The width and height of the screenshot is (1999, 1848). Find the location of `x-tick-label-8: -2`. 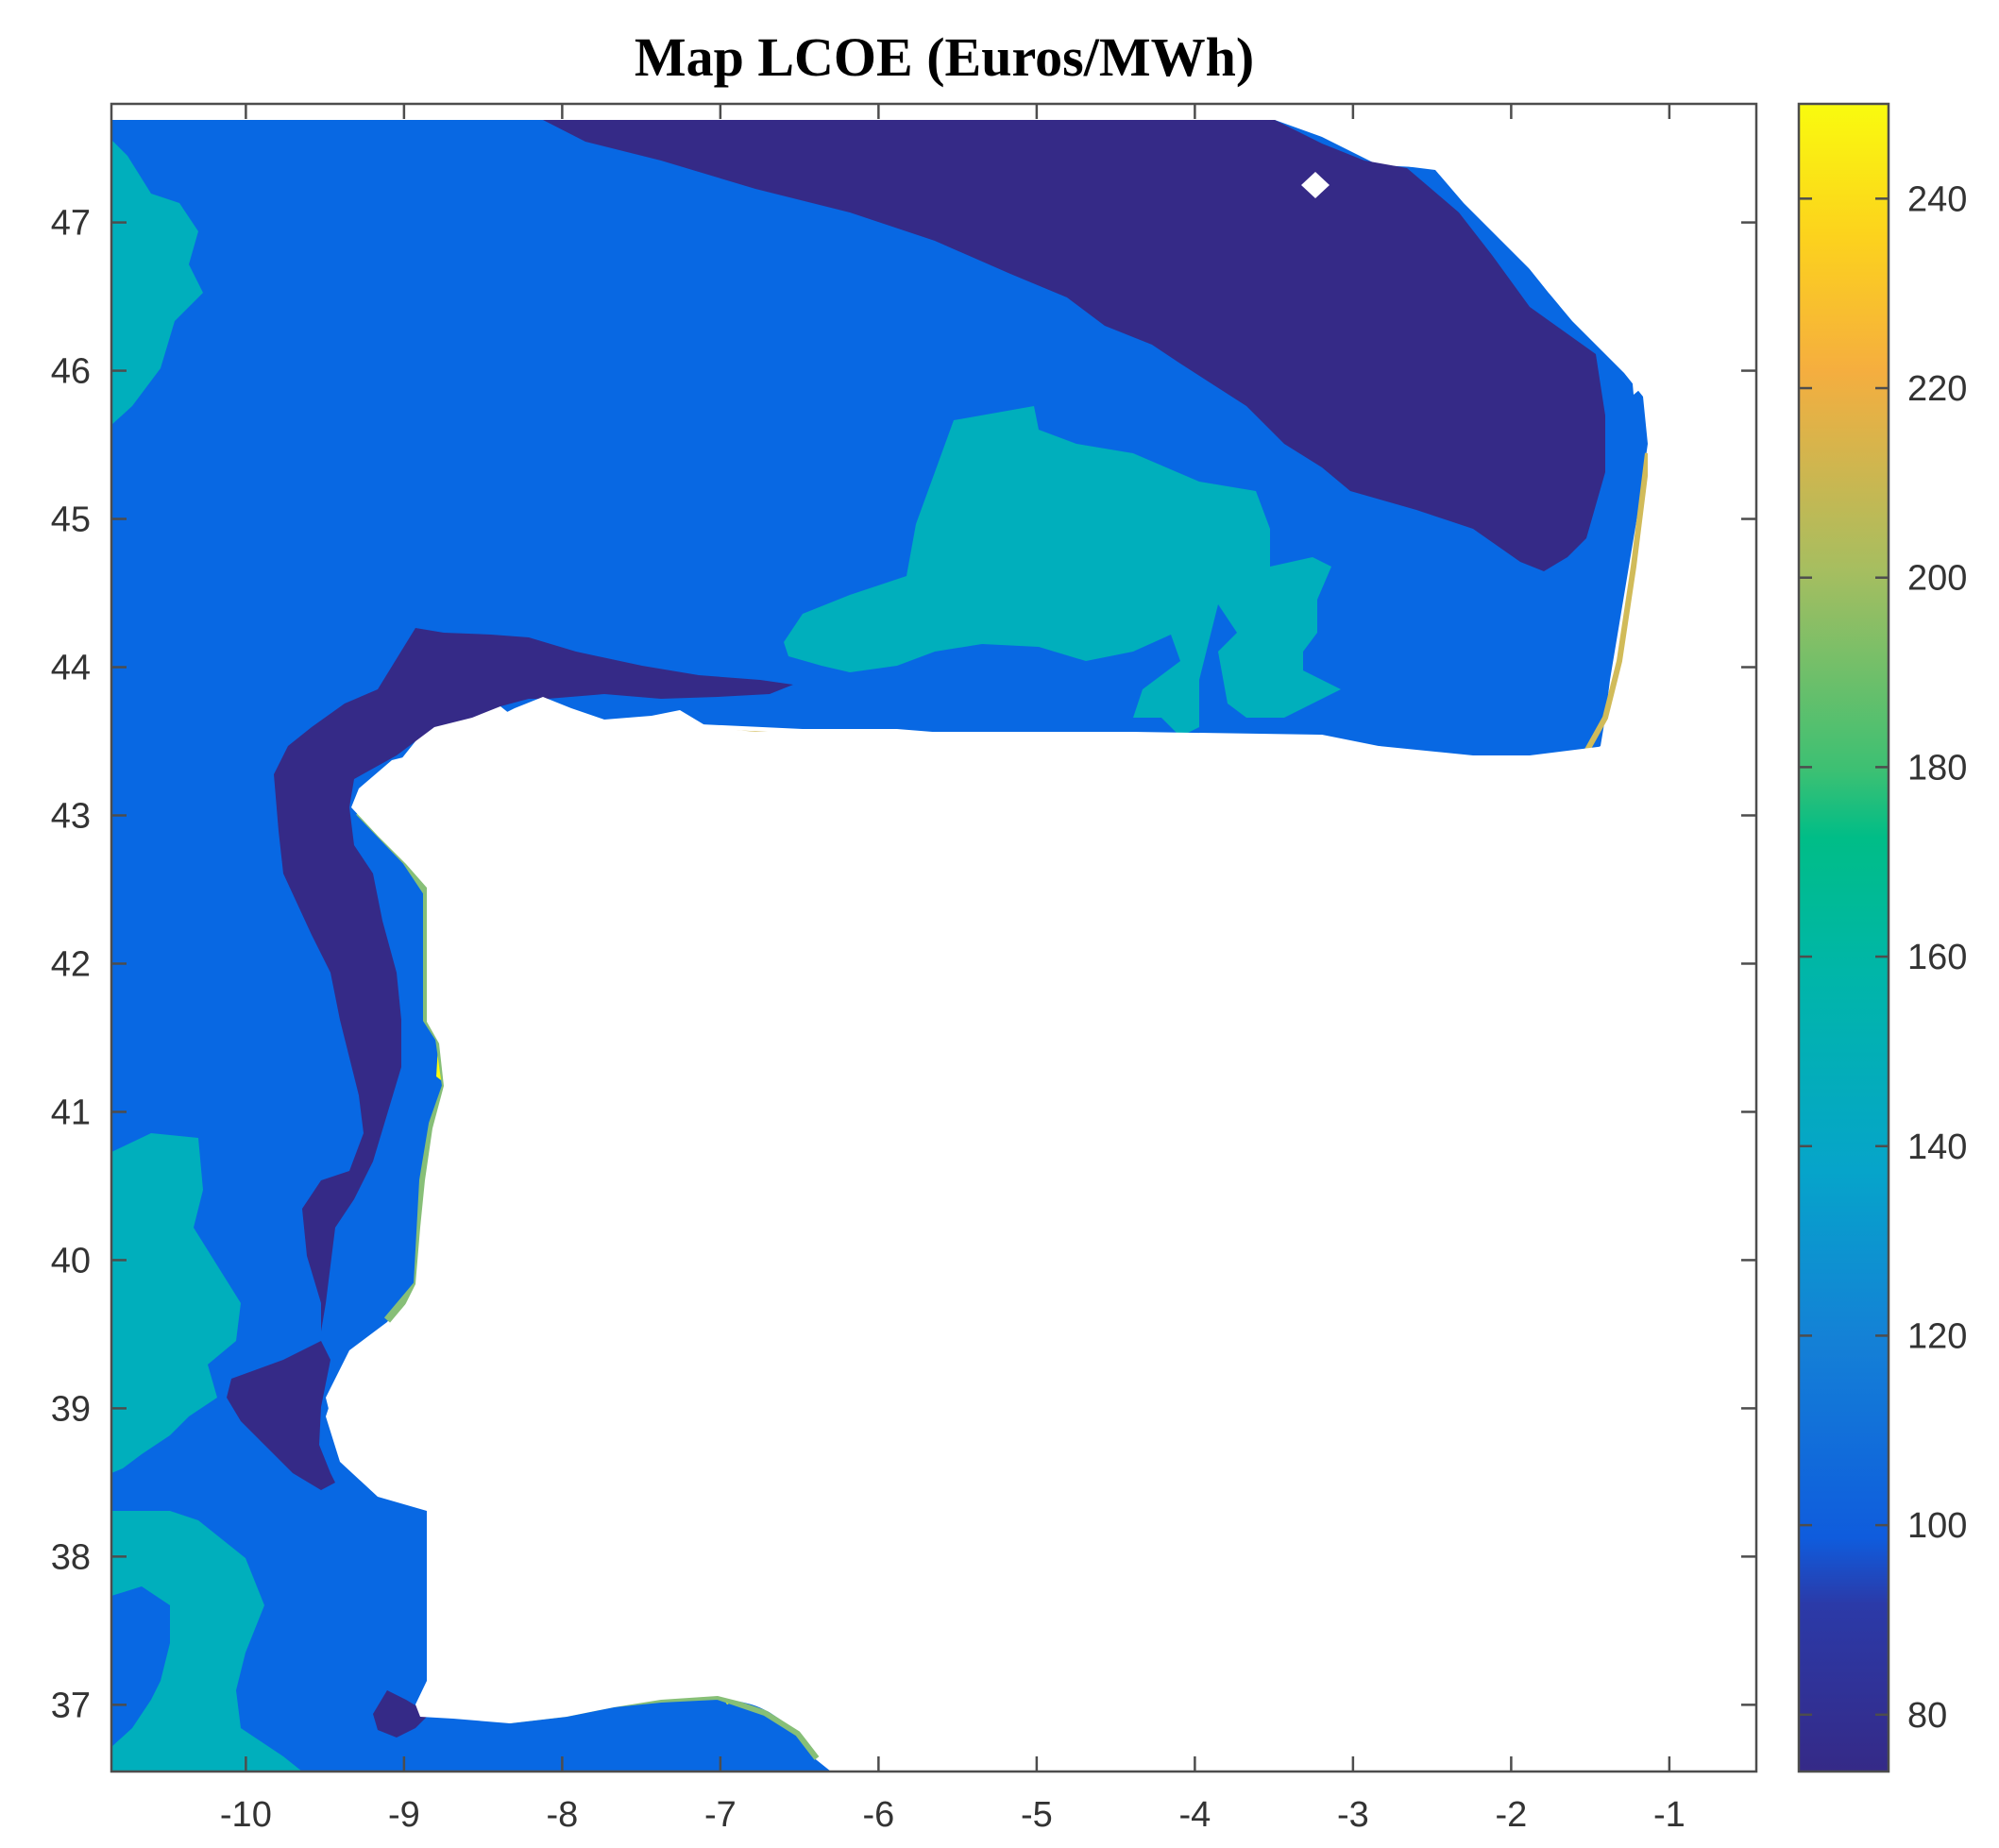

x-tick-label-8: -2 is located at coordinates (1511, 1815).